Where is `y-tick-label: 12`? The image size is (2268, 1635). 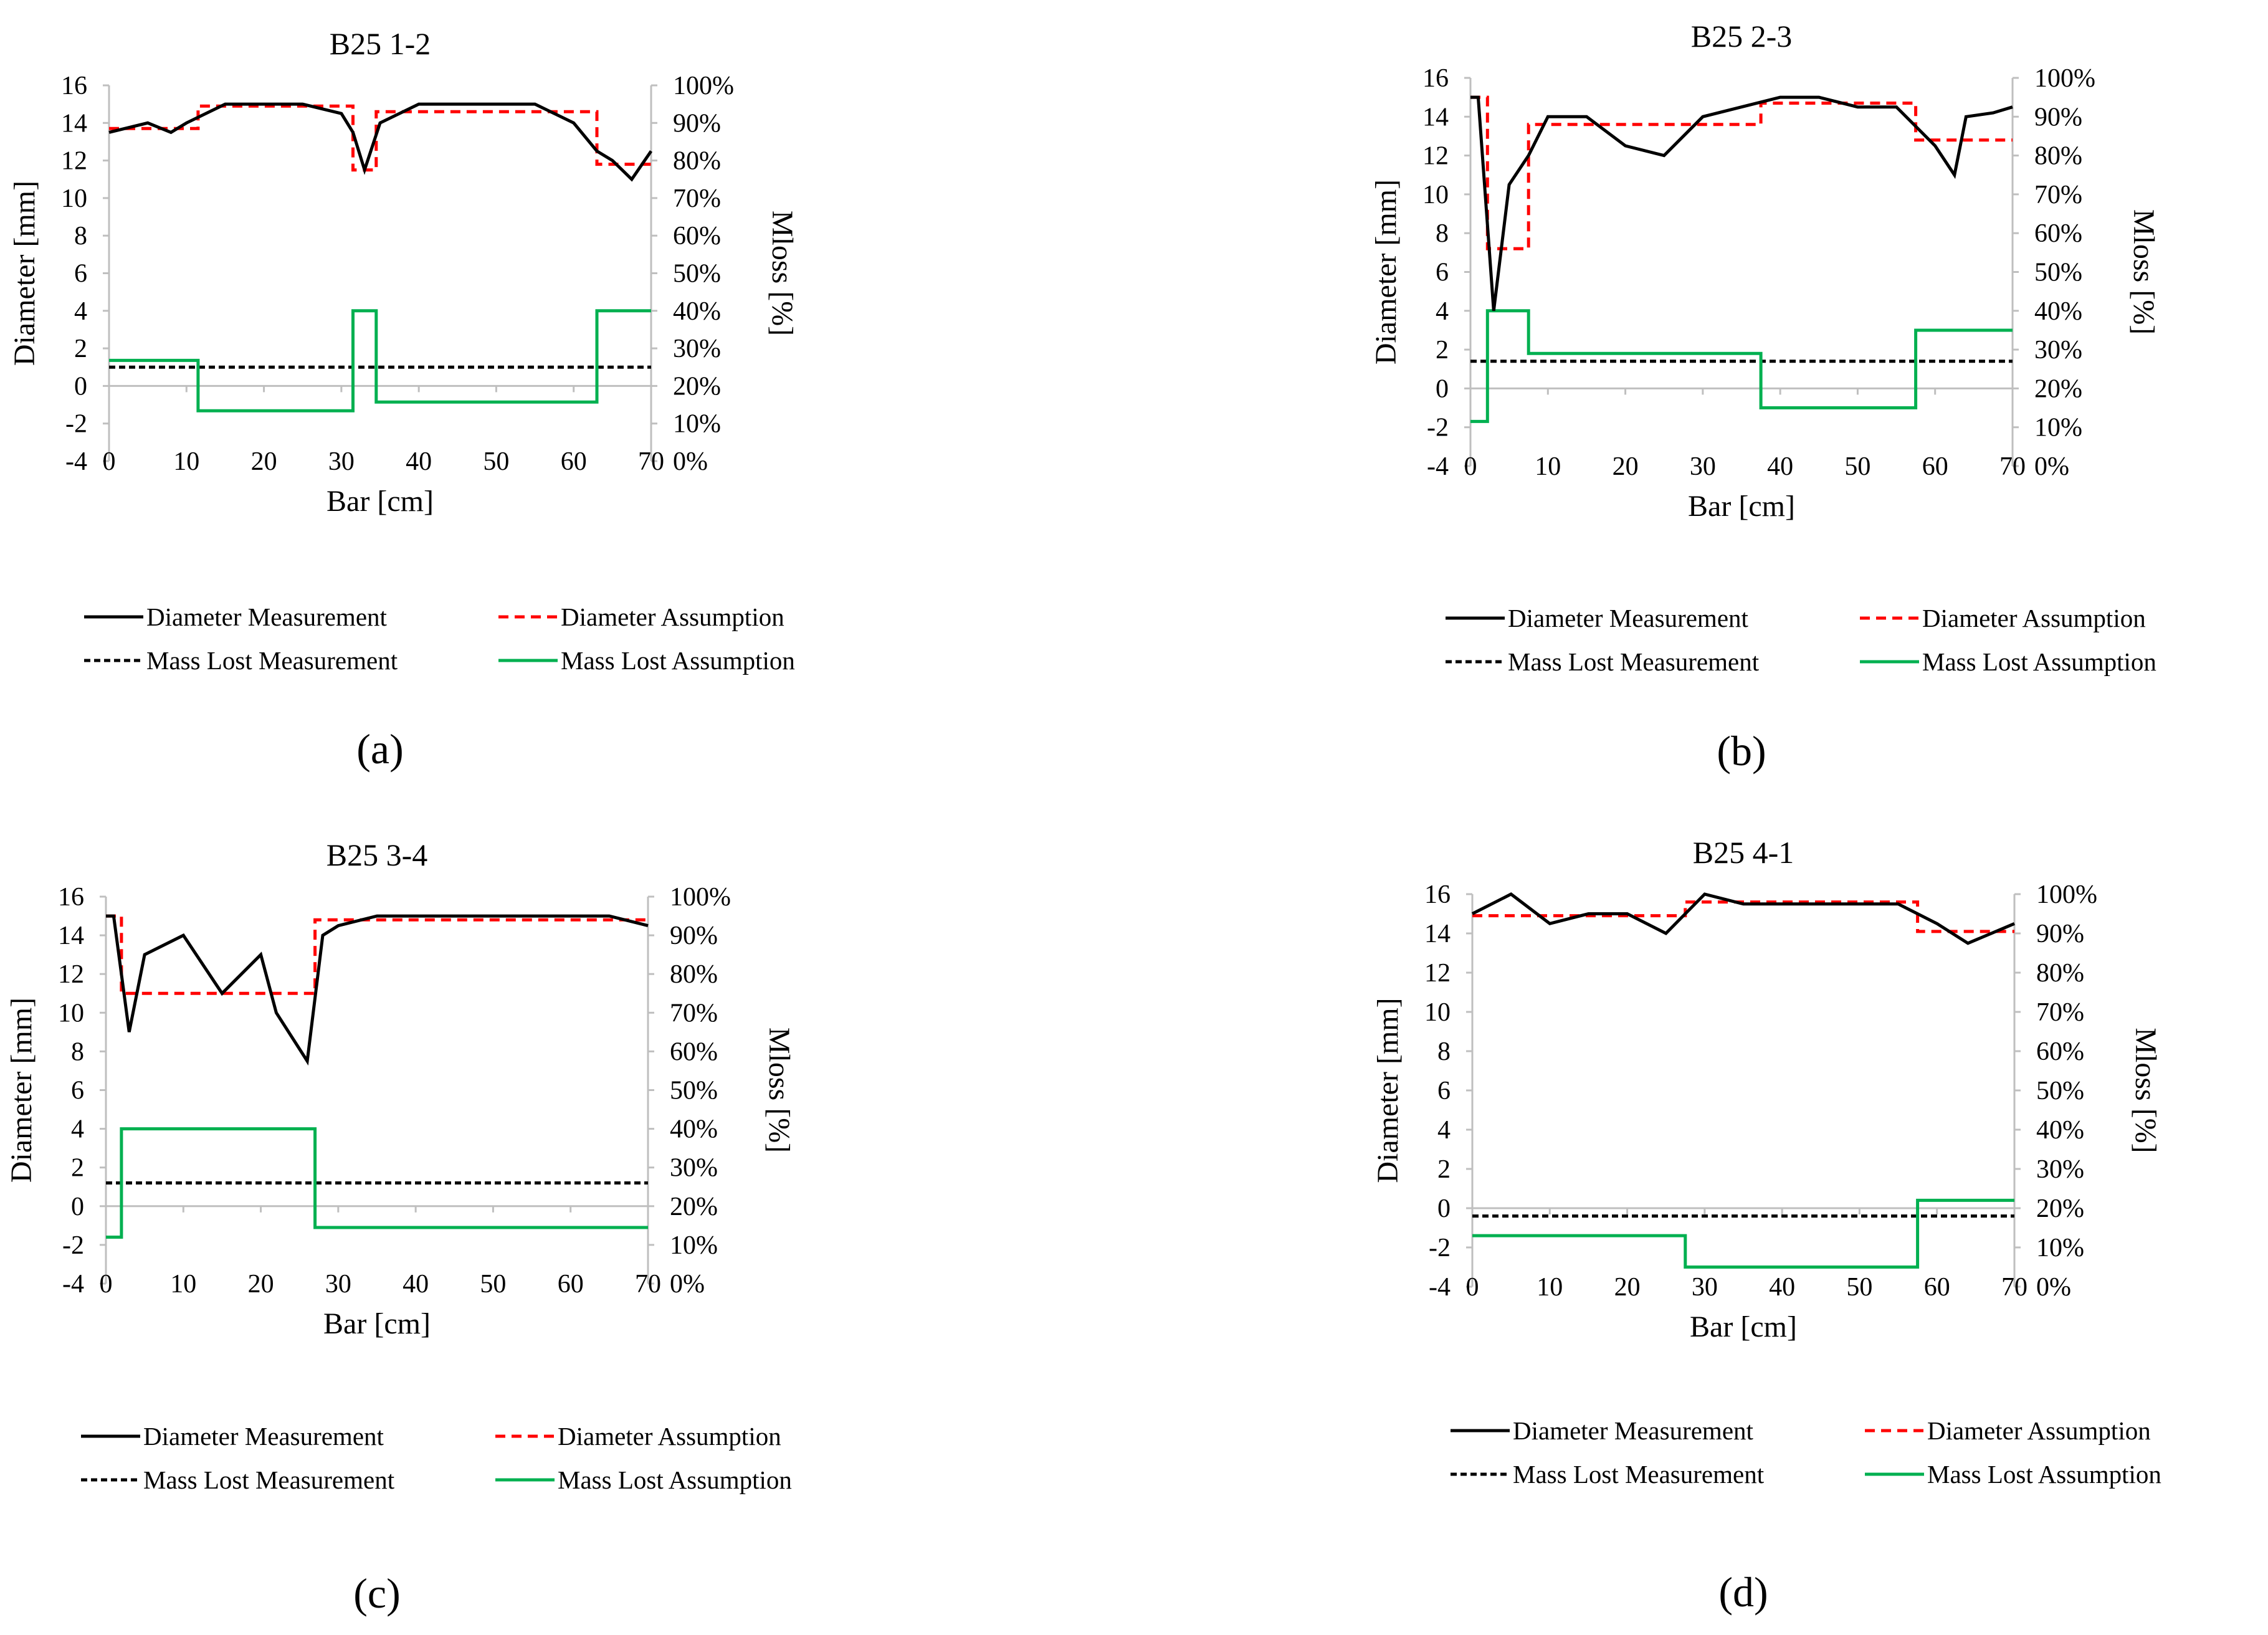
y-tick-label: 12 is located at coordinates (1436, 156).